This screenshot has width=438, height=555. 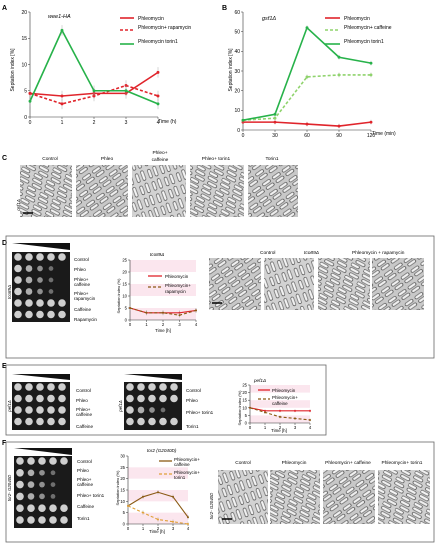 I want to click on panel-e-box, so click(x=166, y=400).